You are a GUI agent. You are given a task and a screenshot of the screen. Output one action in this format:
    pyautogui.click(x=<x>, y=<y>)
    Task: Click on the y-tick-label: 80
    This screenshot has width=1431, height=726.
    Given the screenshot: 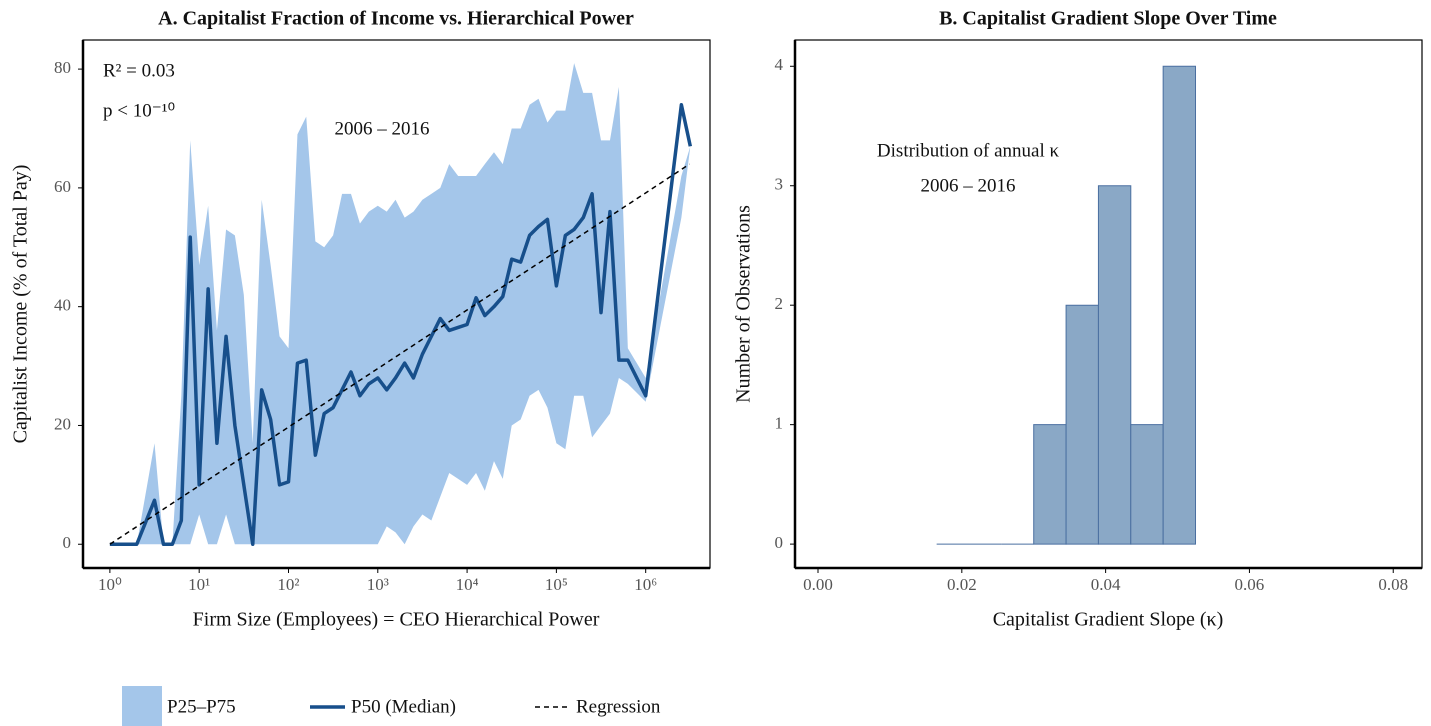 What is the action you would take?
    pyautogui.click(x=62, y=67)
    